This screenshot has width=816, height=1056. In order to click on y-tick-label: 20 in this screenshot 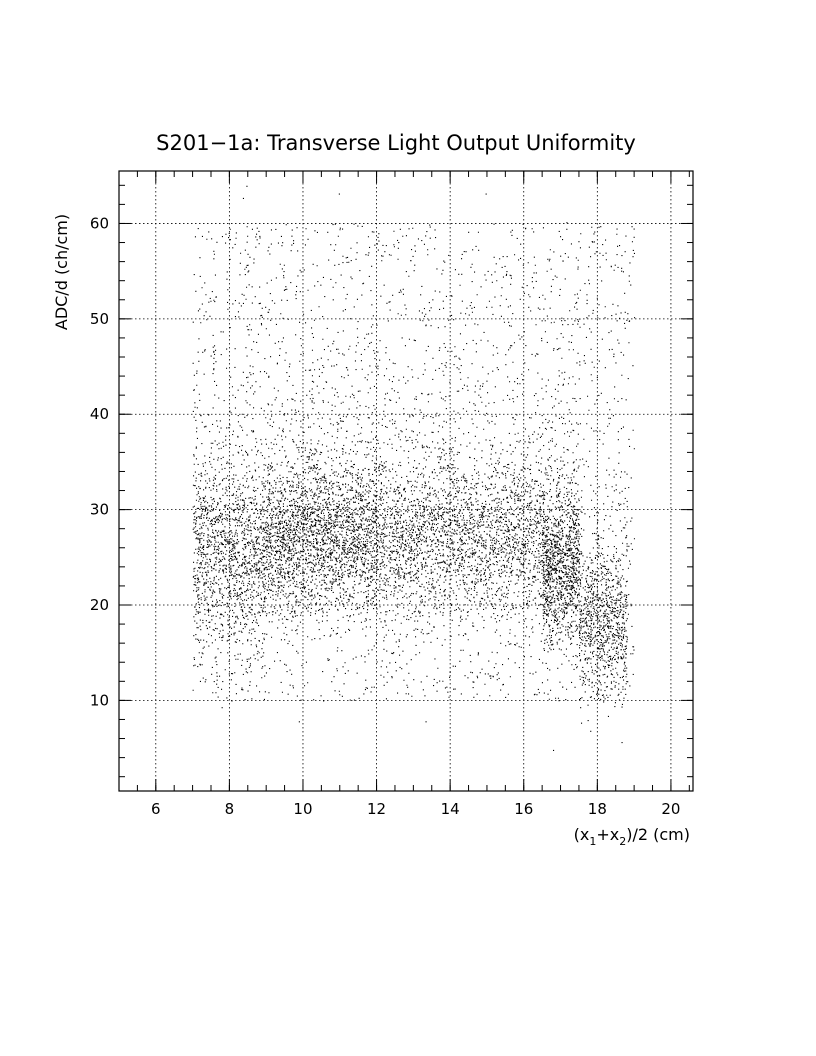, I will do `click(99, 605)`.